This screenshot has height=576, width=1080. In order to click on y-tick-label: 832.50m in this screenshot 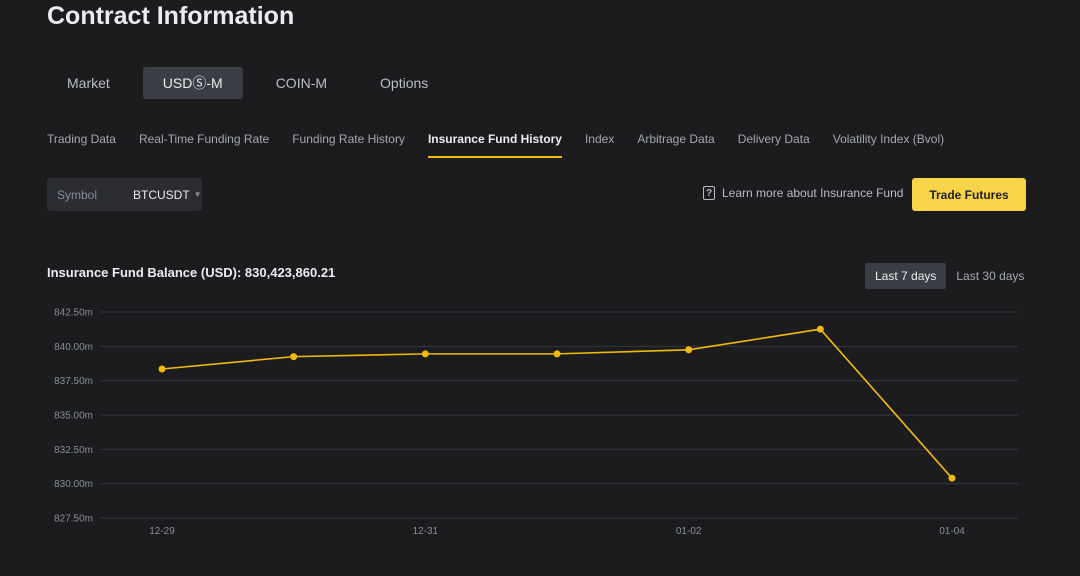, I will do `click(73, 450)`.